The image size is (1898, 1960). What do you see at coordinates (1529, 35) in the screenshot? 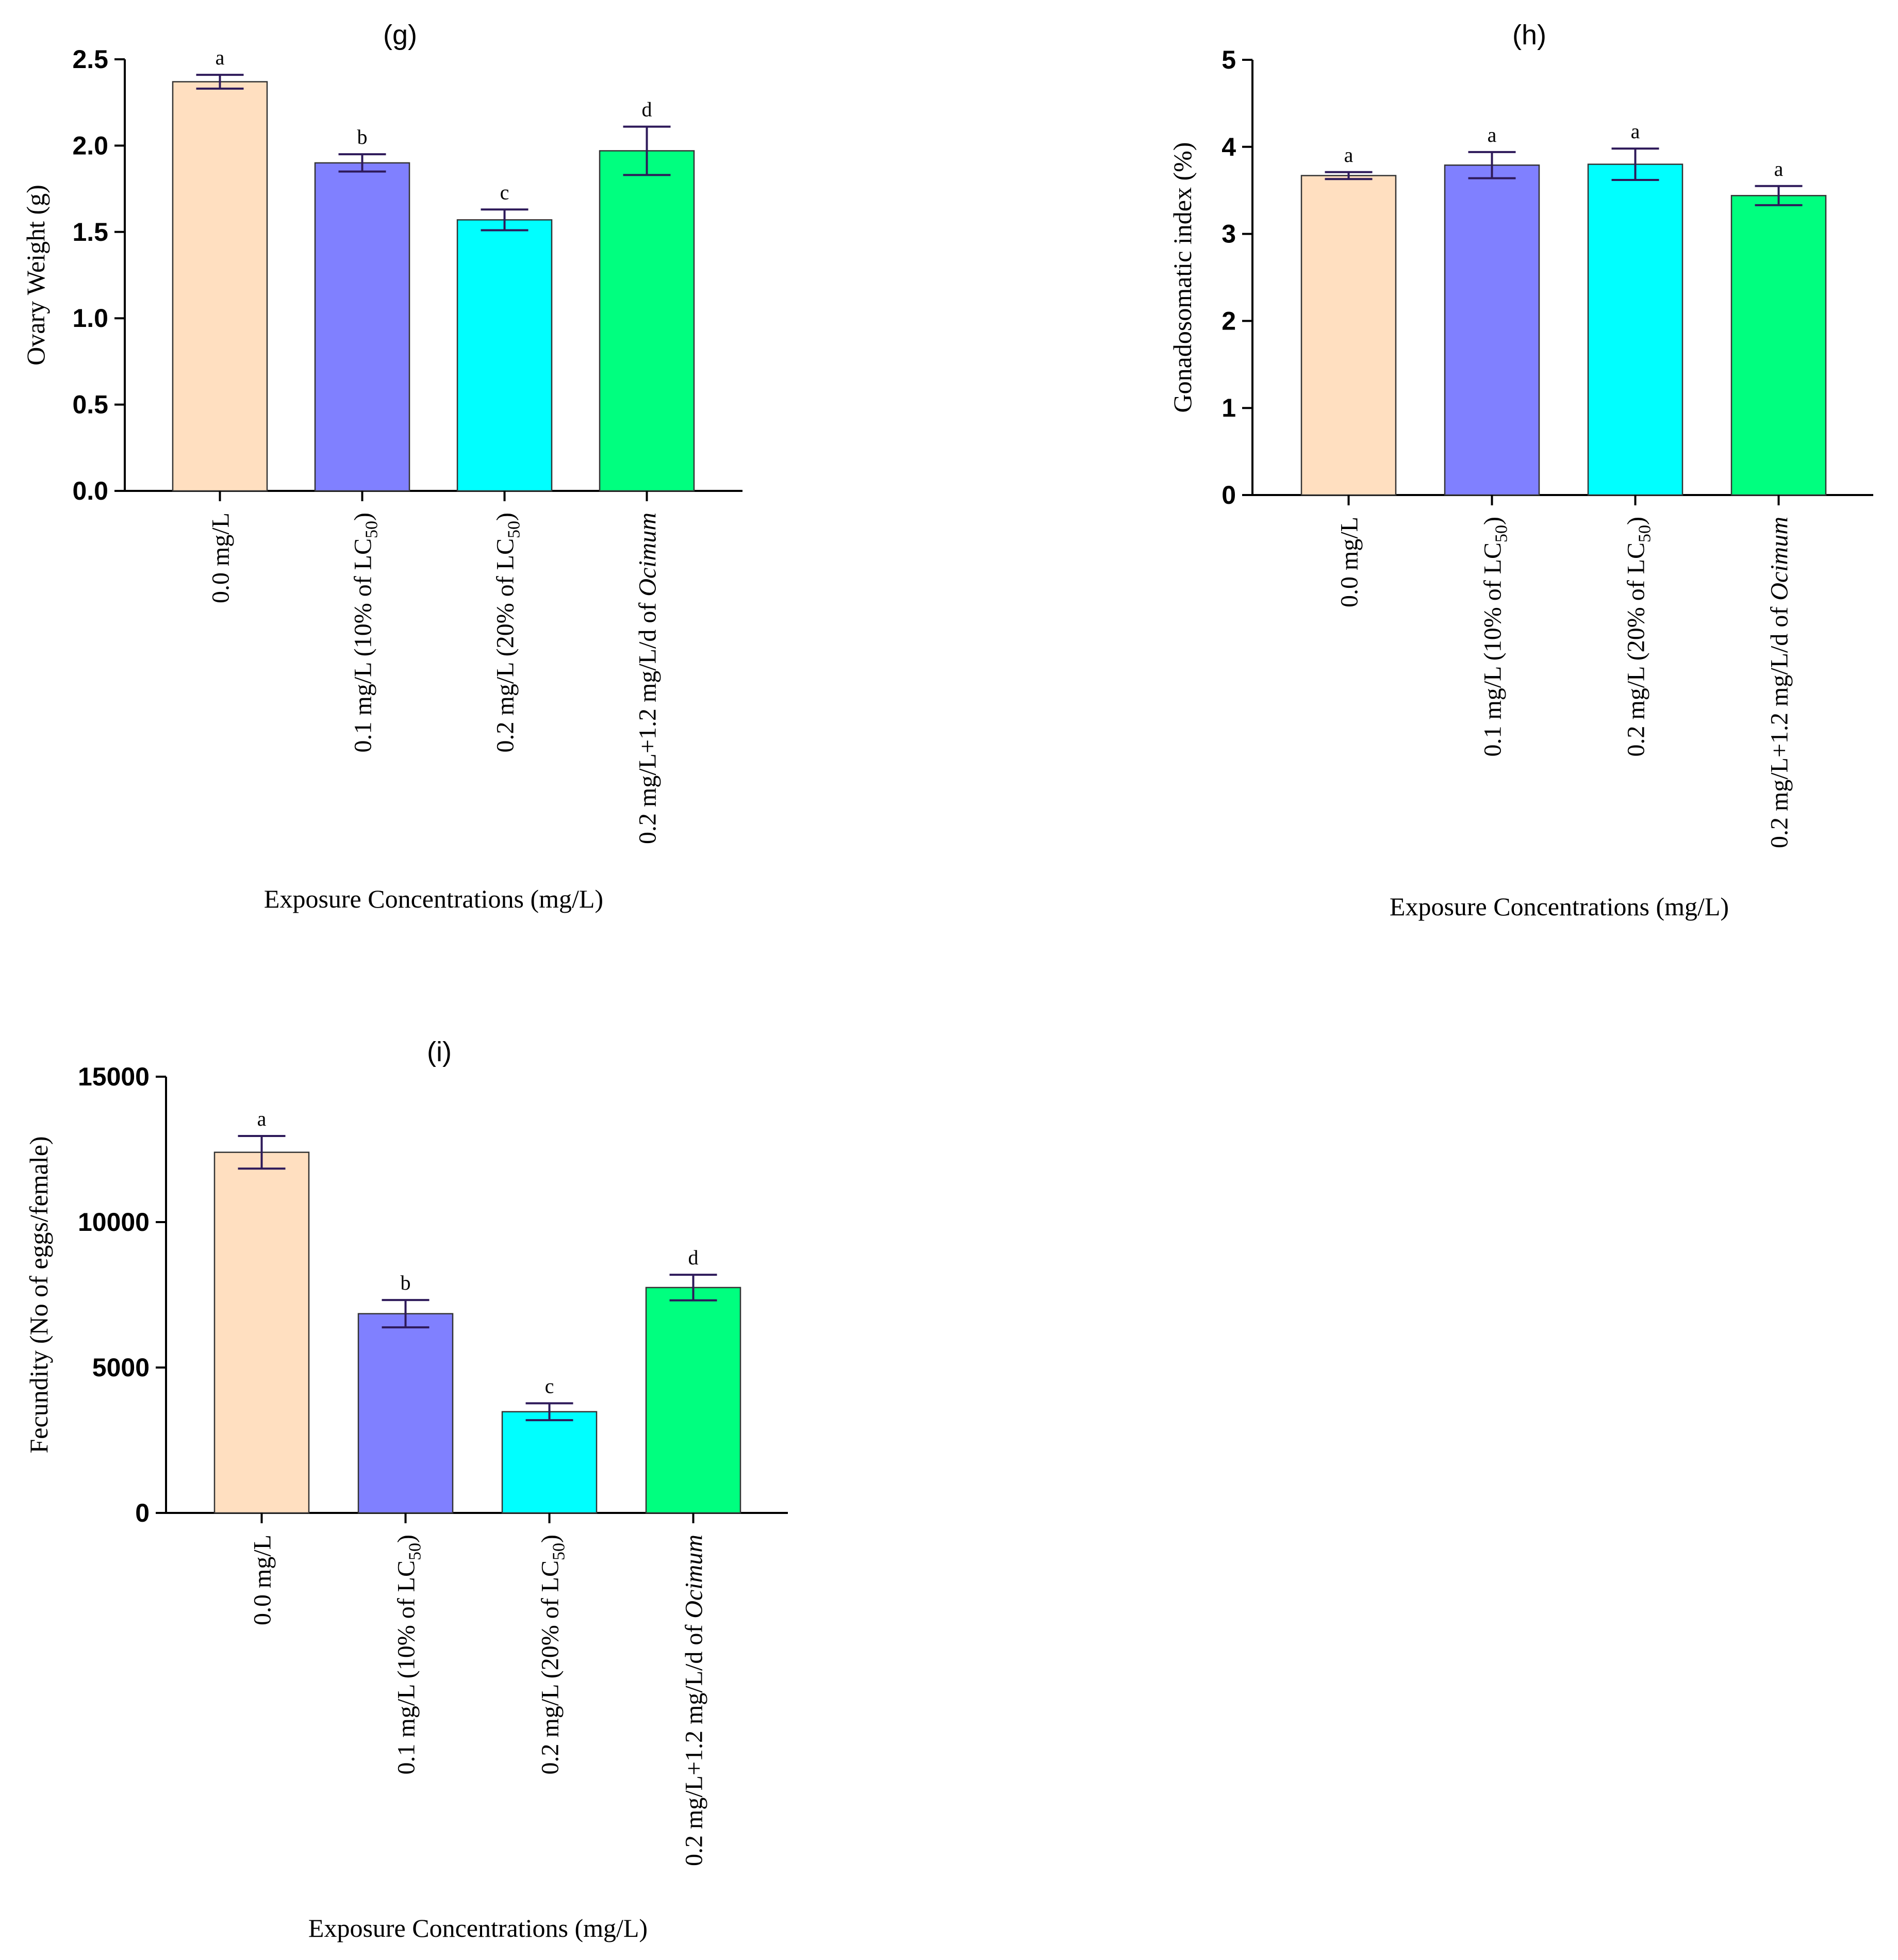
I see `chart-title: (h)` at bounding box center [1529, 35].